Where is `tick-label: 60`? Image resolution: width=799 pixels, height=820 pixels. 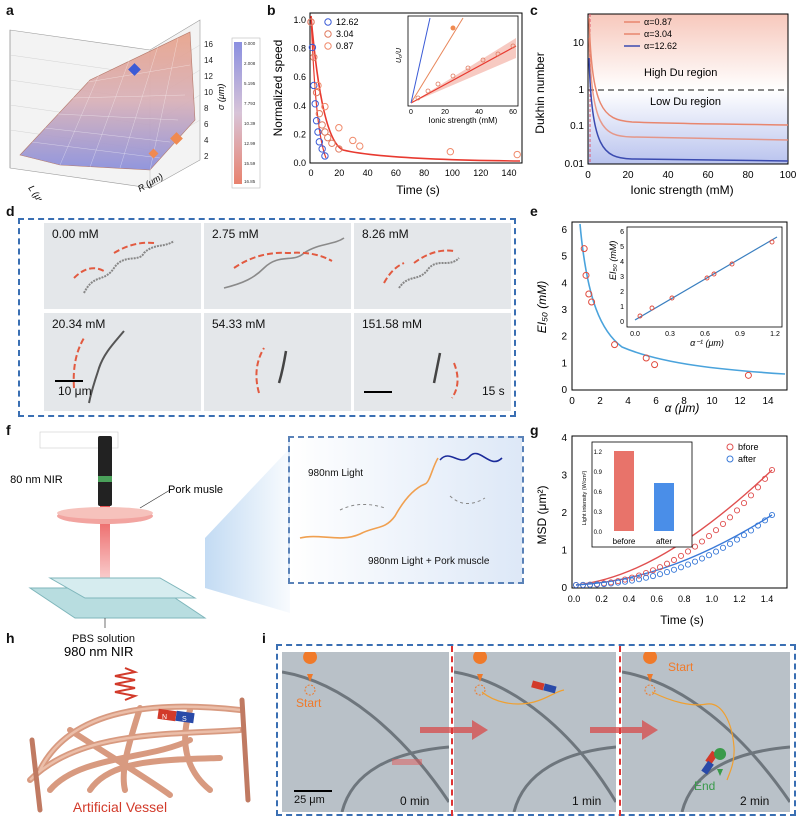 tick-label: 60 is located at coordinates (396, 173).